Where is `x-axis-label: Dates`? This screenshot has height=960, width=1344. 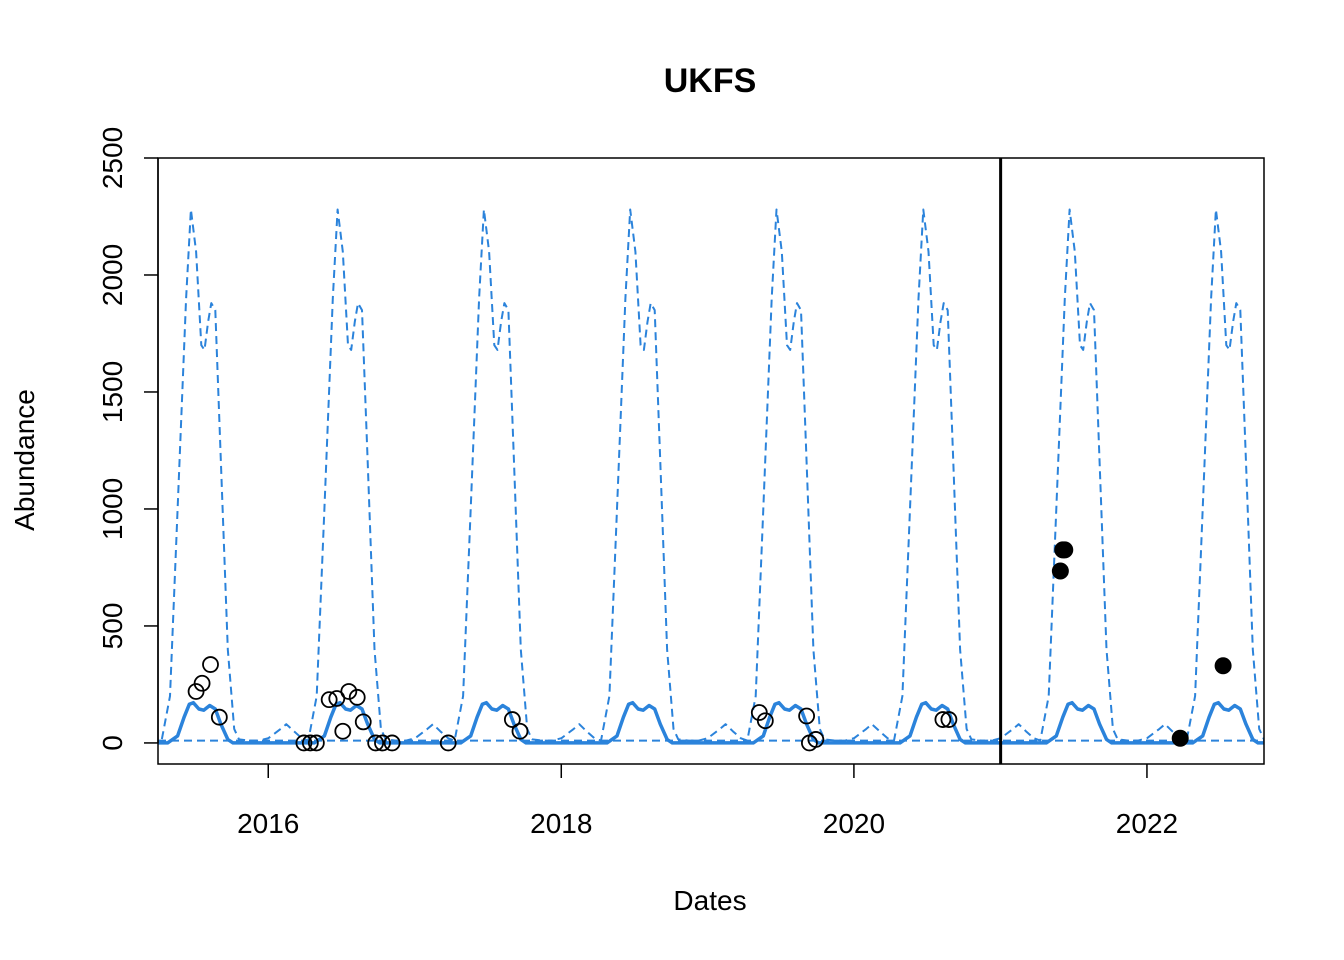
x-axis-label: Dates is located at coordinates (709, 900).